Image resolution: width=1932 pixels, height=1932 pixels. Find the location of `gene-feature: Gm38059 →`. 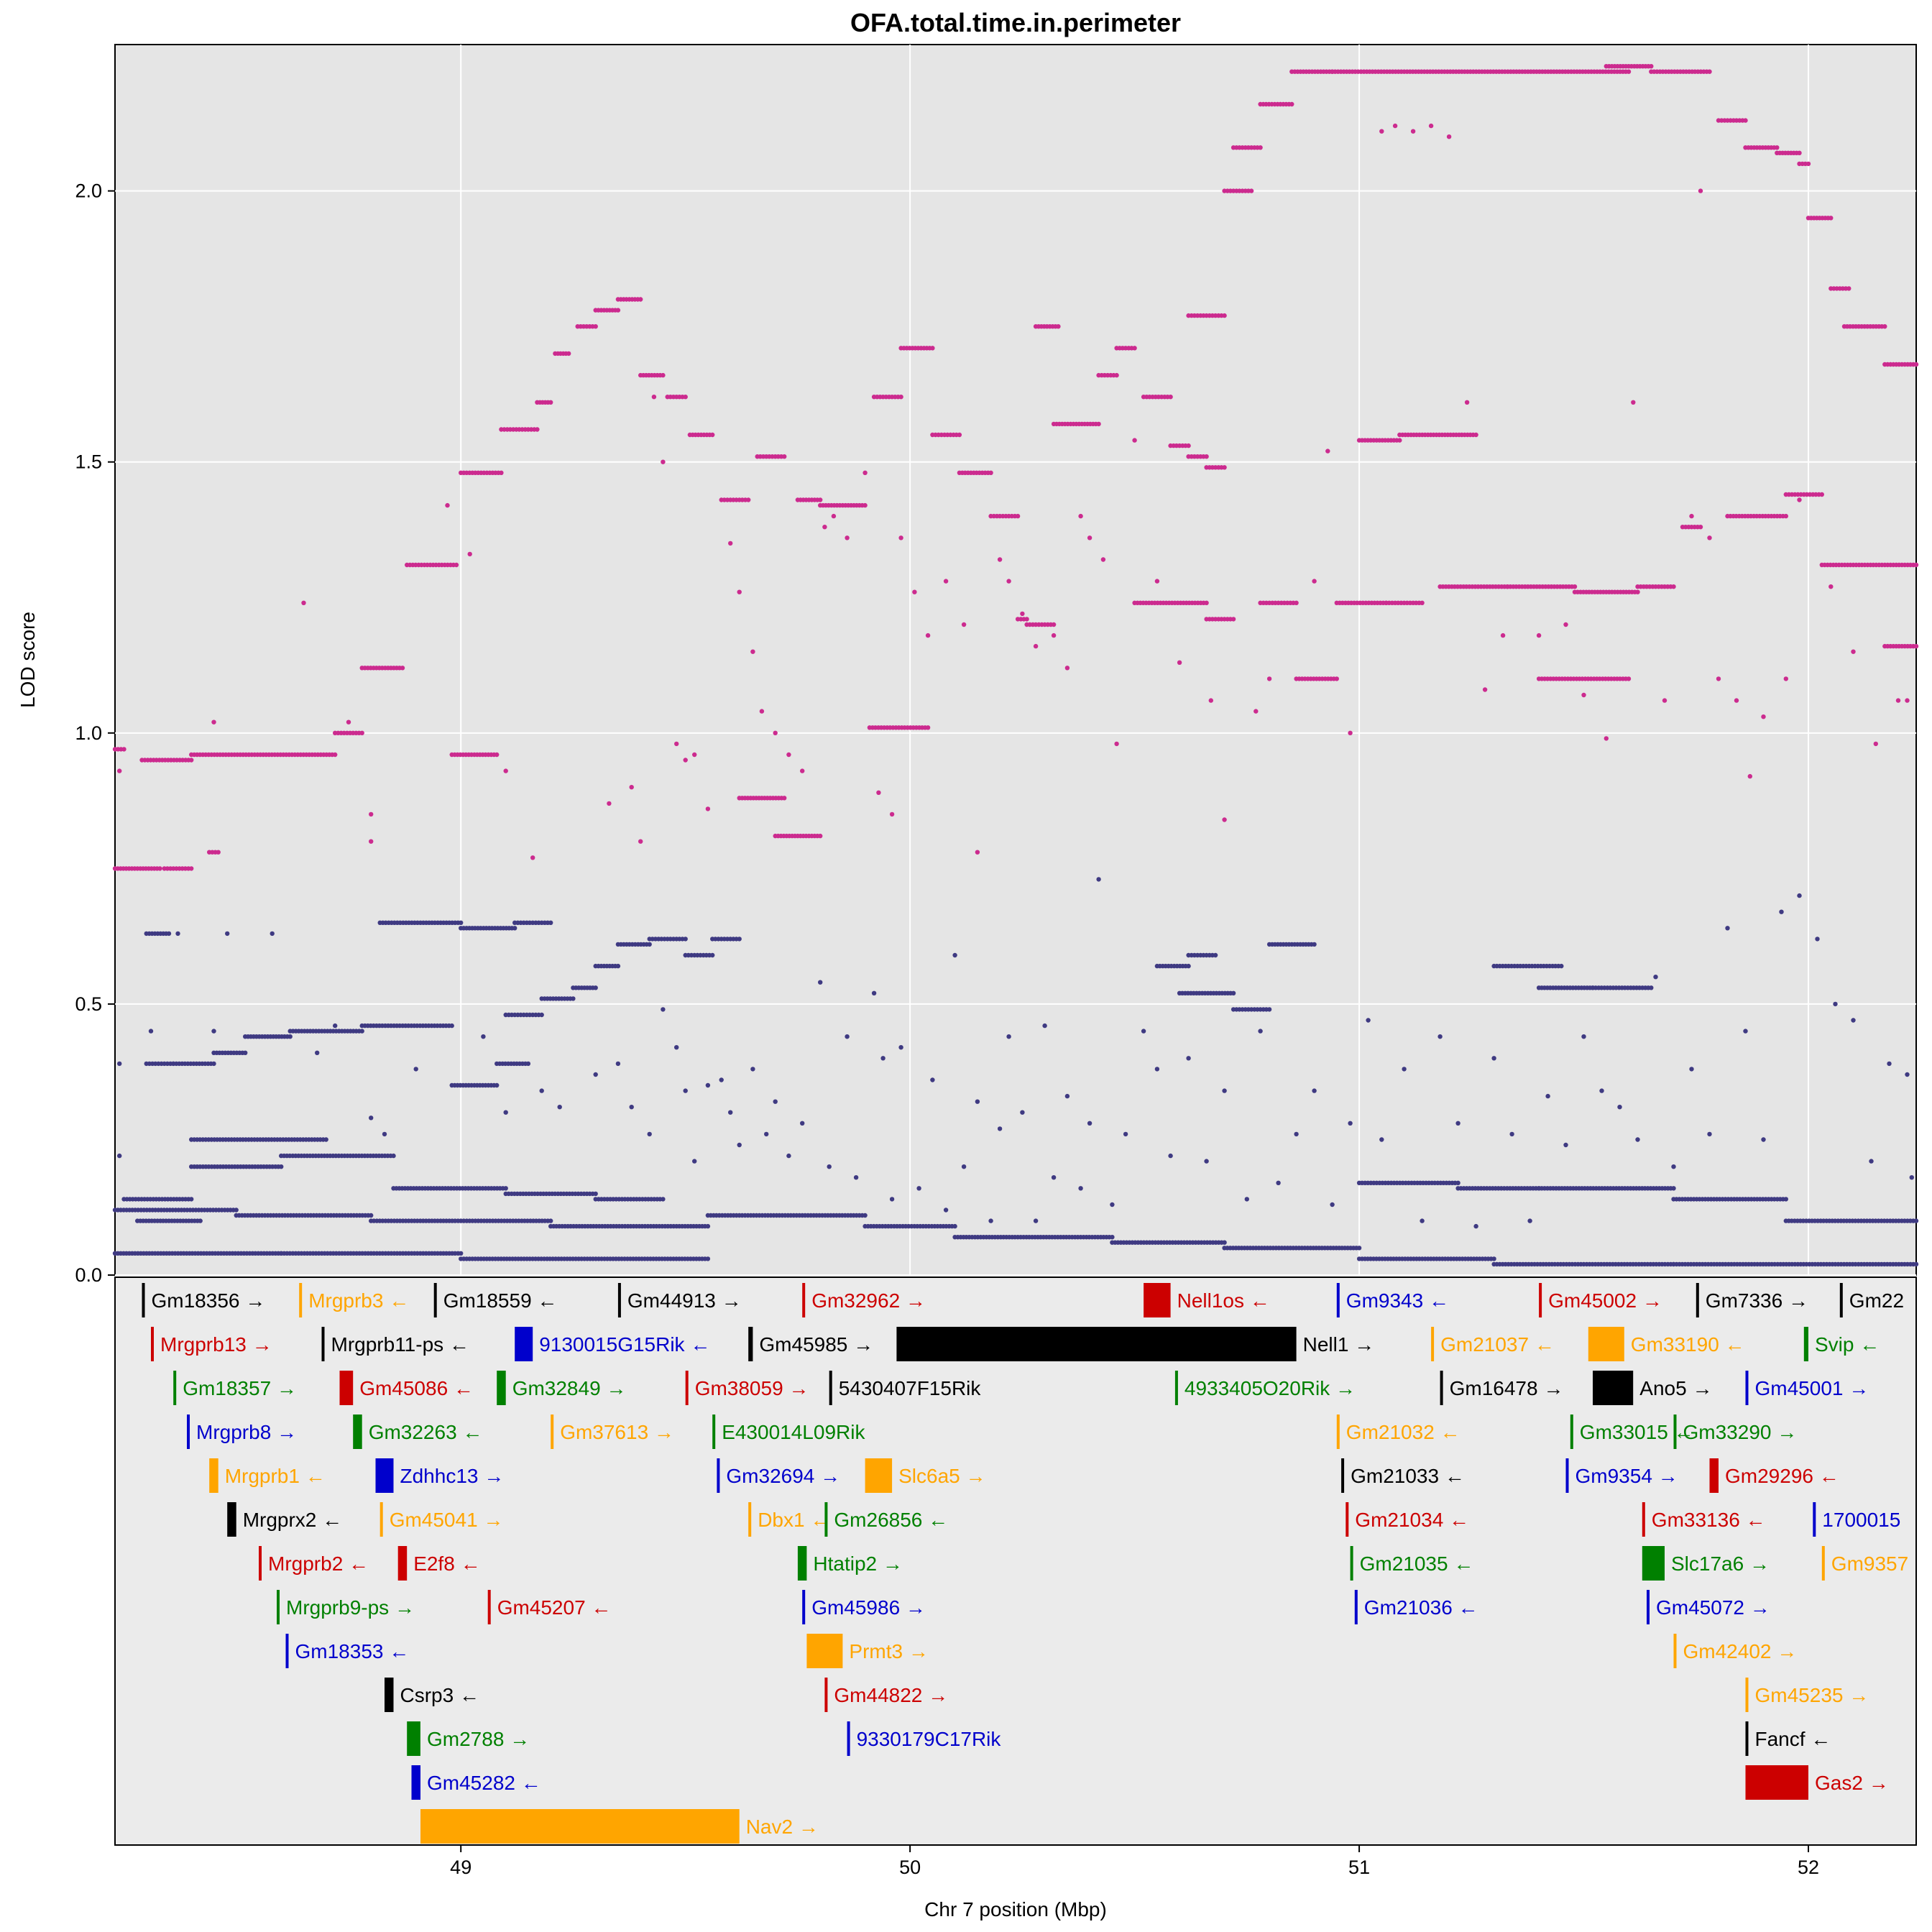

gene-feature: Gm38059 → is located at coordinates (747, 1388).